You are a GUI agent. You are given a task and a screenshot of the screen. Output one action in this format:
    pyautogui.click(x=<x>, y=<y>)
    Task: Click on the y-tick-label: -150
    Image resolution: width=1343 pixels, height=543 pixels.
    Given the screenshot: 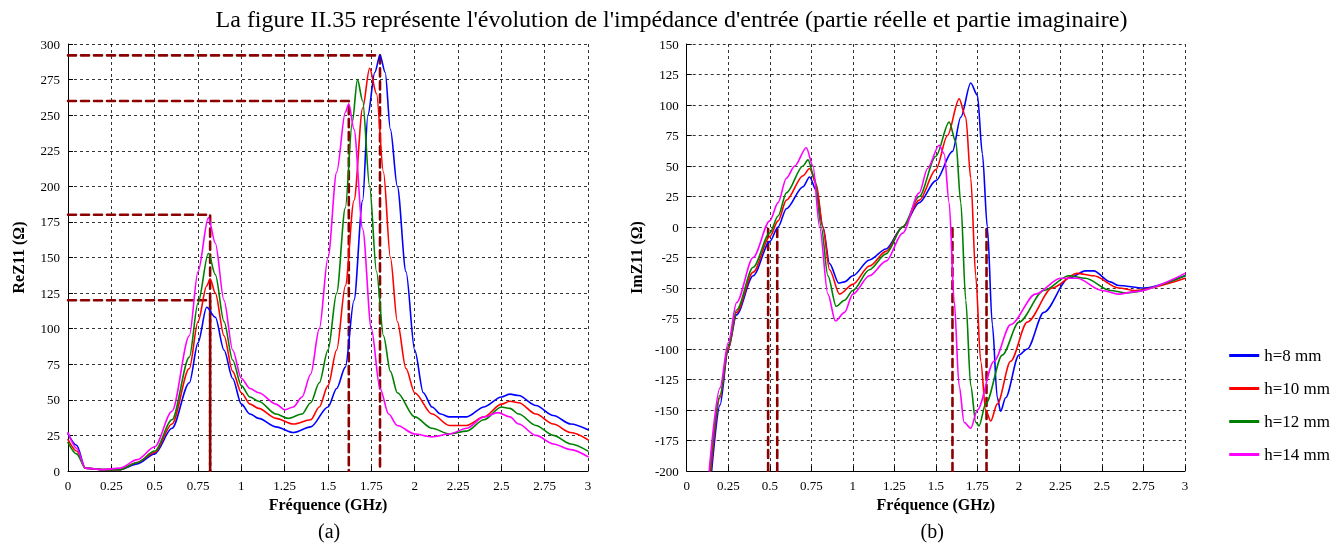 What is the action you would take?
    pyautogui.click(x=666, y=410)
    